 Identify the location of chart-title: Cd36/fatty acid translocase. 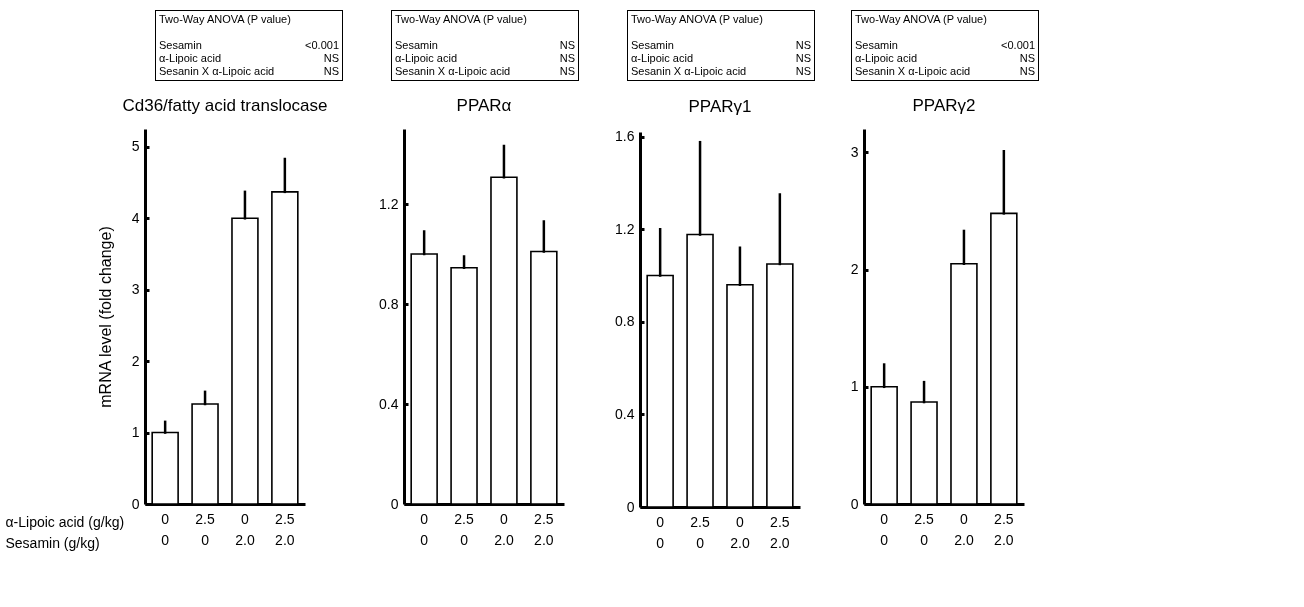
(225, 105).